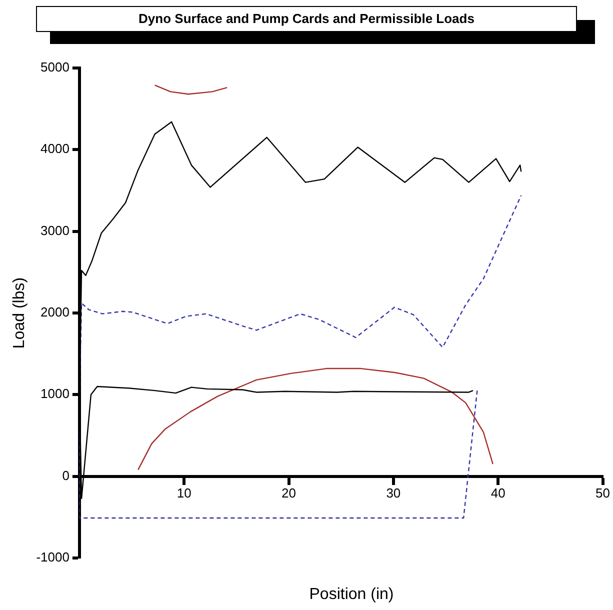  What do you see at coordinates (351, 595) in the screenshot?
I see `x-axis-title: Position (in)` at bounding box center [351, 595].